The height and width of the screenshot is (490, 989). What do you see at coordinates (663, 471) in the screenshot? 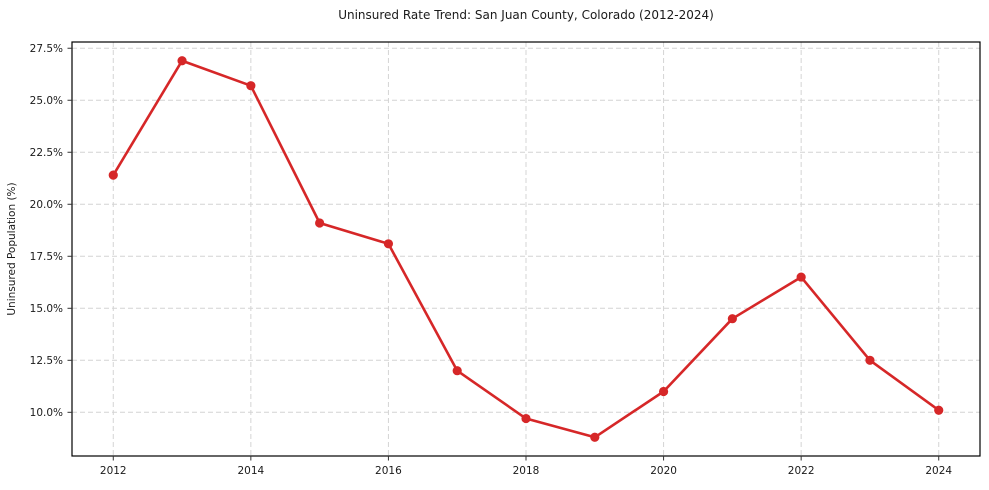
I see `x-tick-label: 2020` at bounding box center [663, 471].